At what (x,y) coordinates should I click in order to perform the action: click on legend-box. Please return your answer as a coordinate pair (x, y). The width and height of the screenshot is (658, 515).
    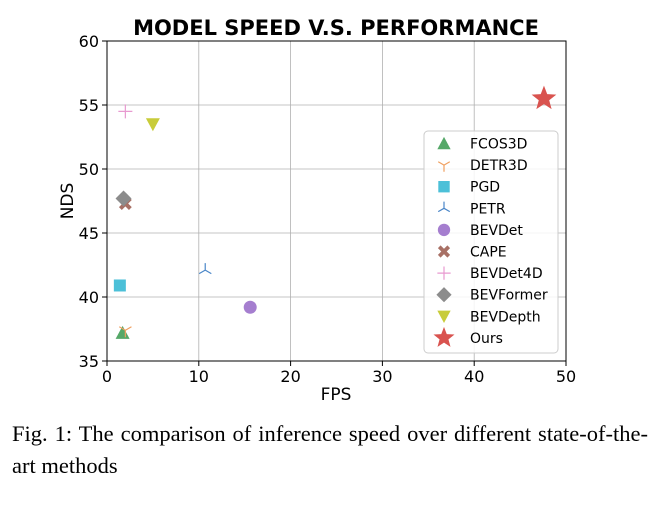
    Looking at the image, I should click on (491, 242).